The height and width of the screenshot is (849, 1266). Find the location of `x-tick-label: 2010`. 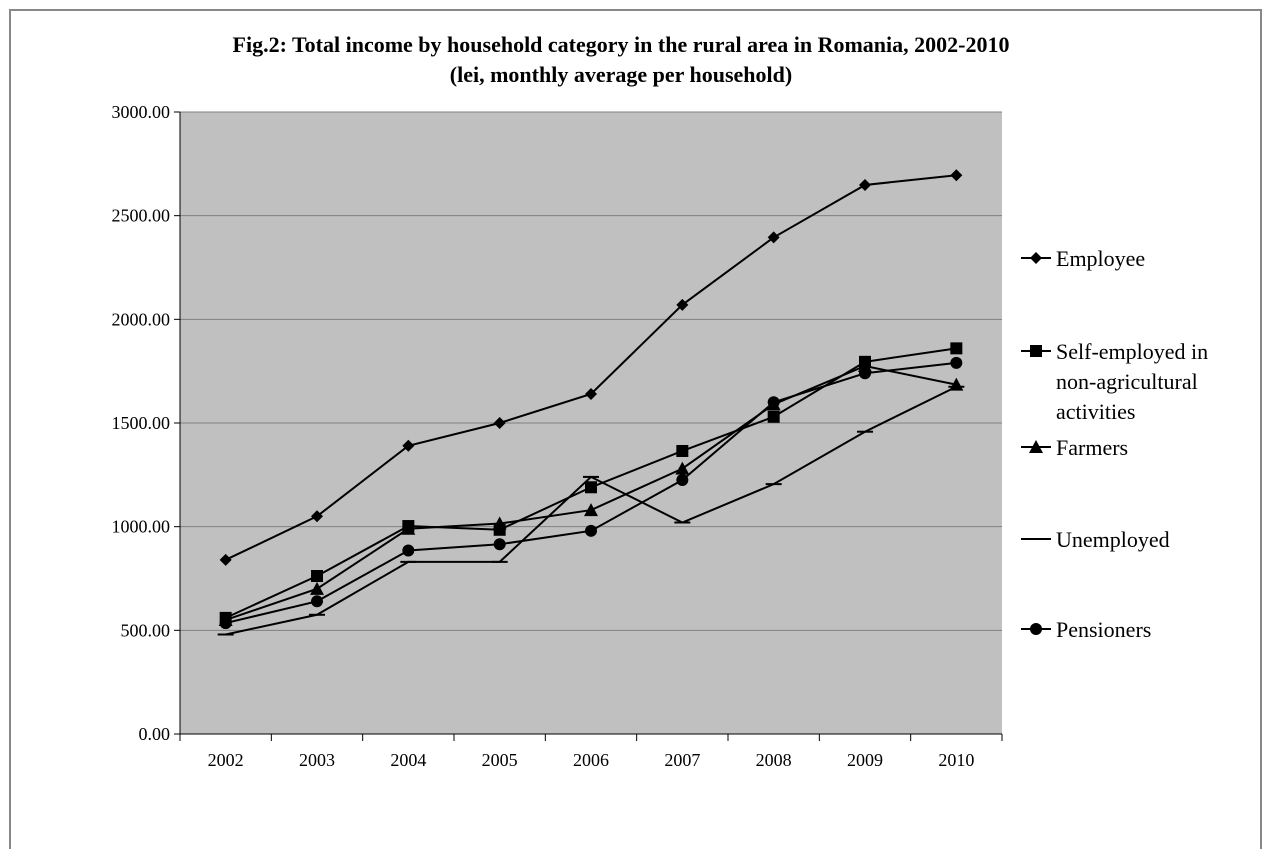

x-tick-label: 2010 is located at coordinates (956, 760).